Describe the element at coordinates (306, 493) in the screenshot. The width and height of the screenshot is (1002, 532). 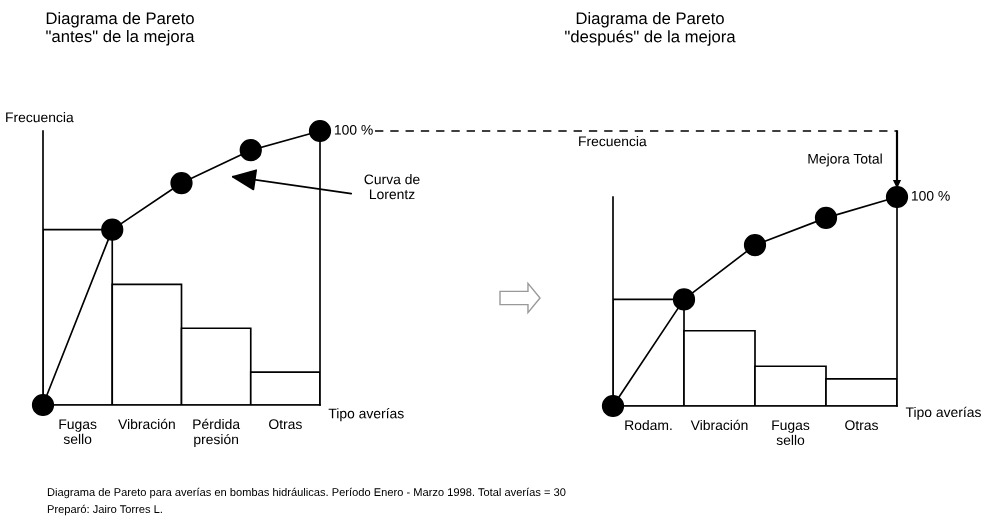
I see `text: Diagrama de Pareto para averías en bombas hidráulicas. Período Enero - Marzo 1998. Total averías = 30` at that location.